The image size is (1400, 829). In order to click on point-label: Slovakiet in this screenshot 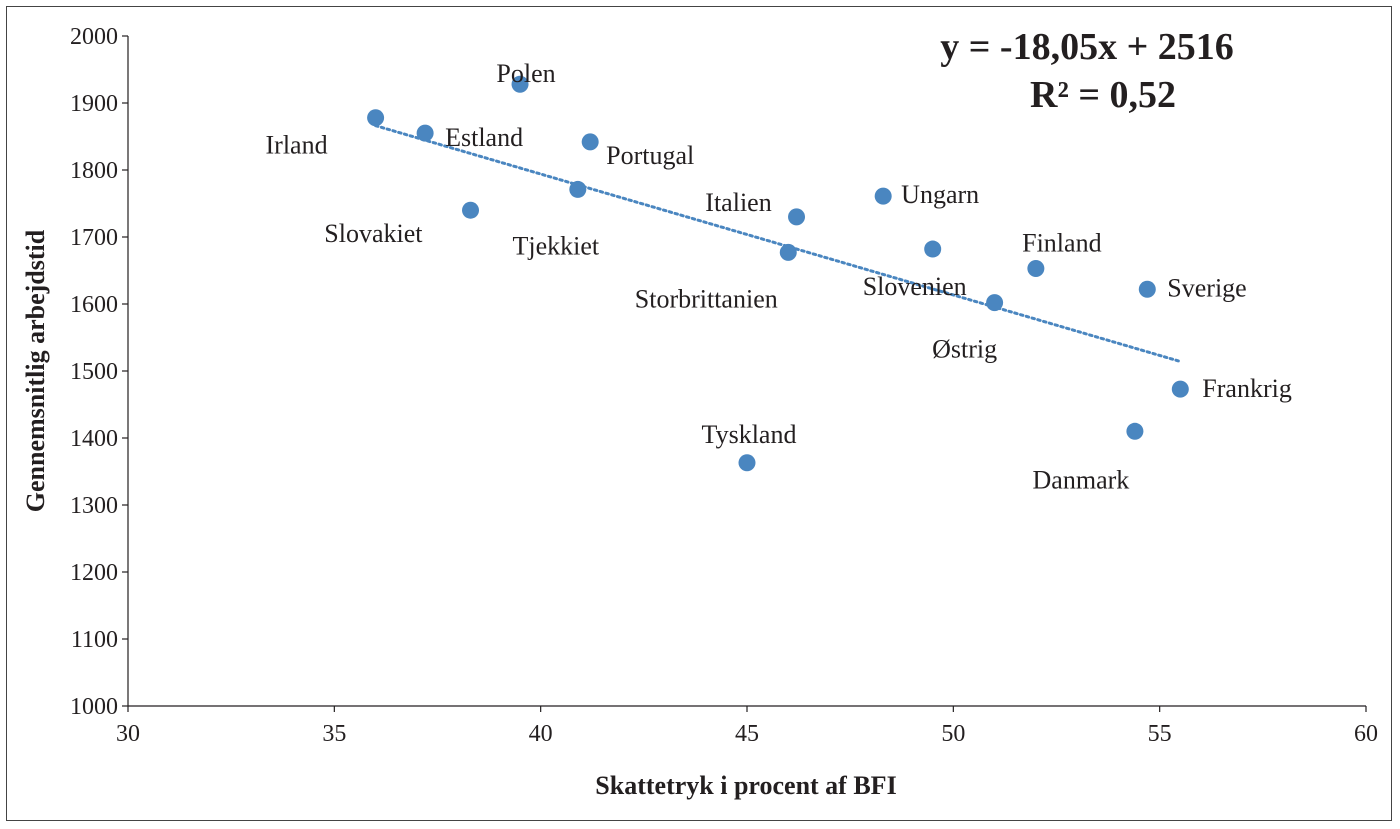, I will do `click(373, 233)`.